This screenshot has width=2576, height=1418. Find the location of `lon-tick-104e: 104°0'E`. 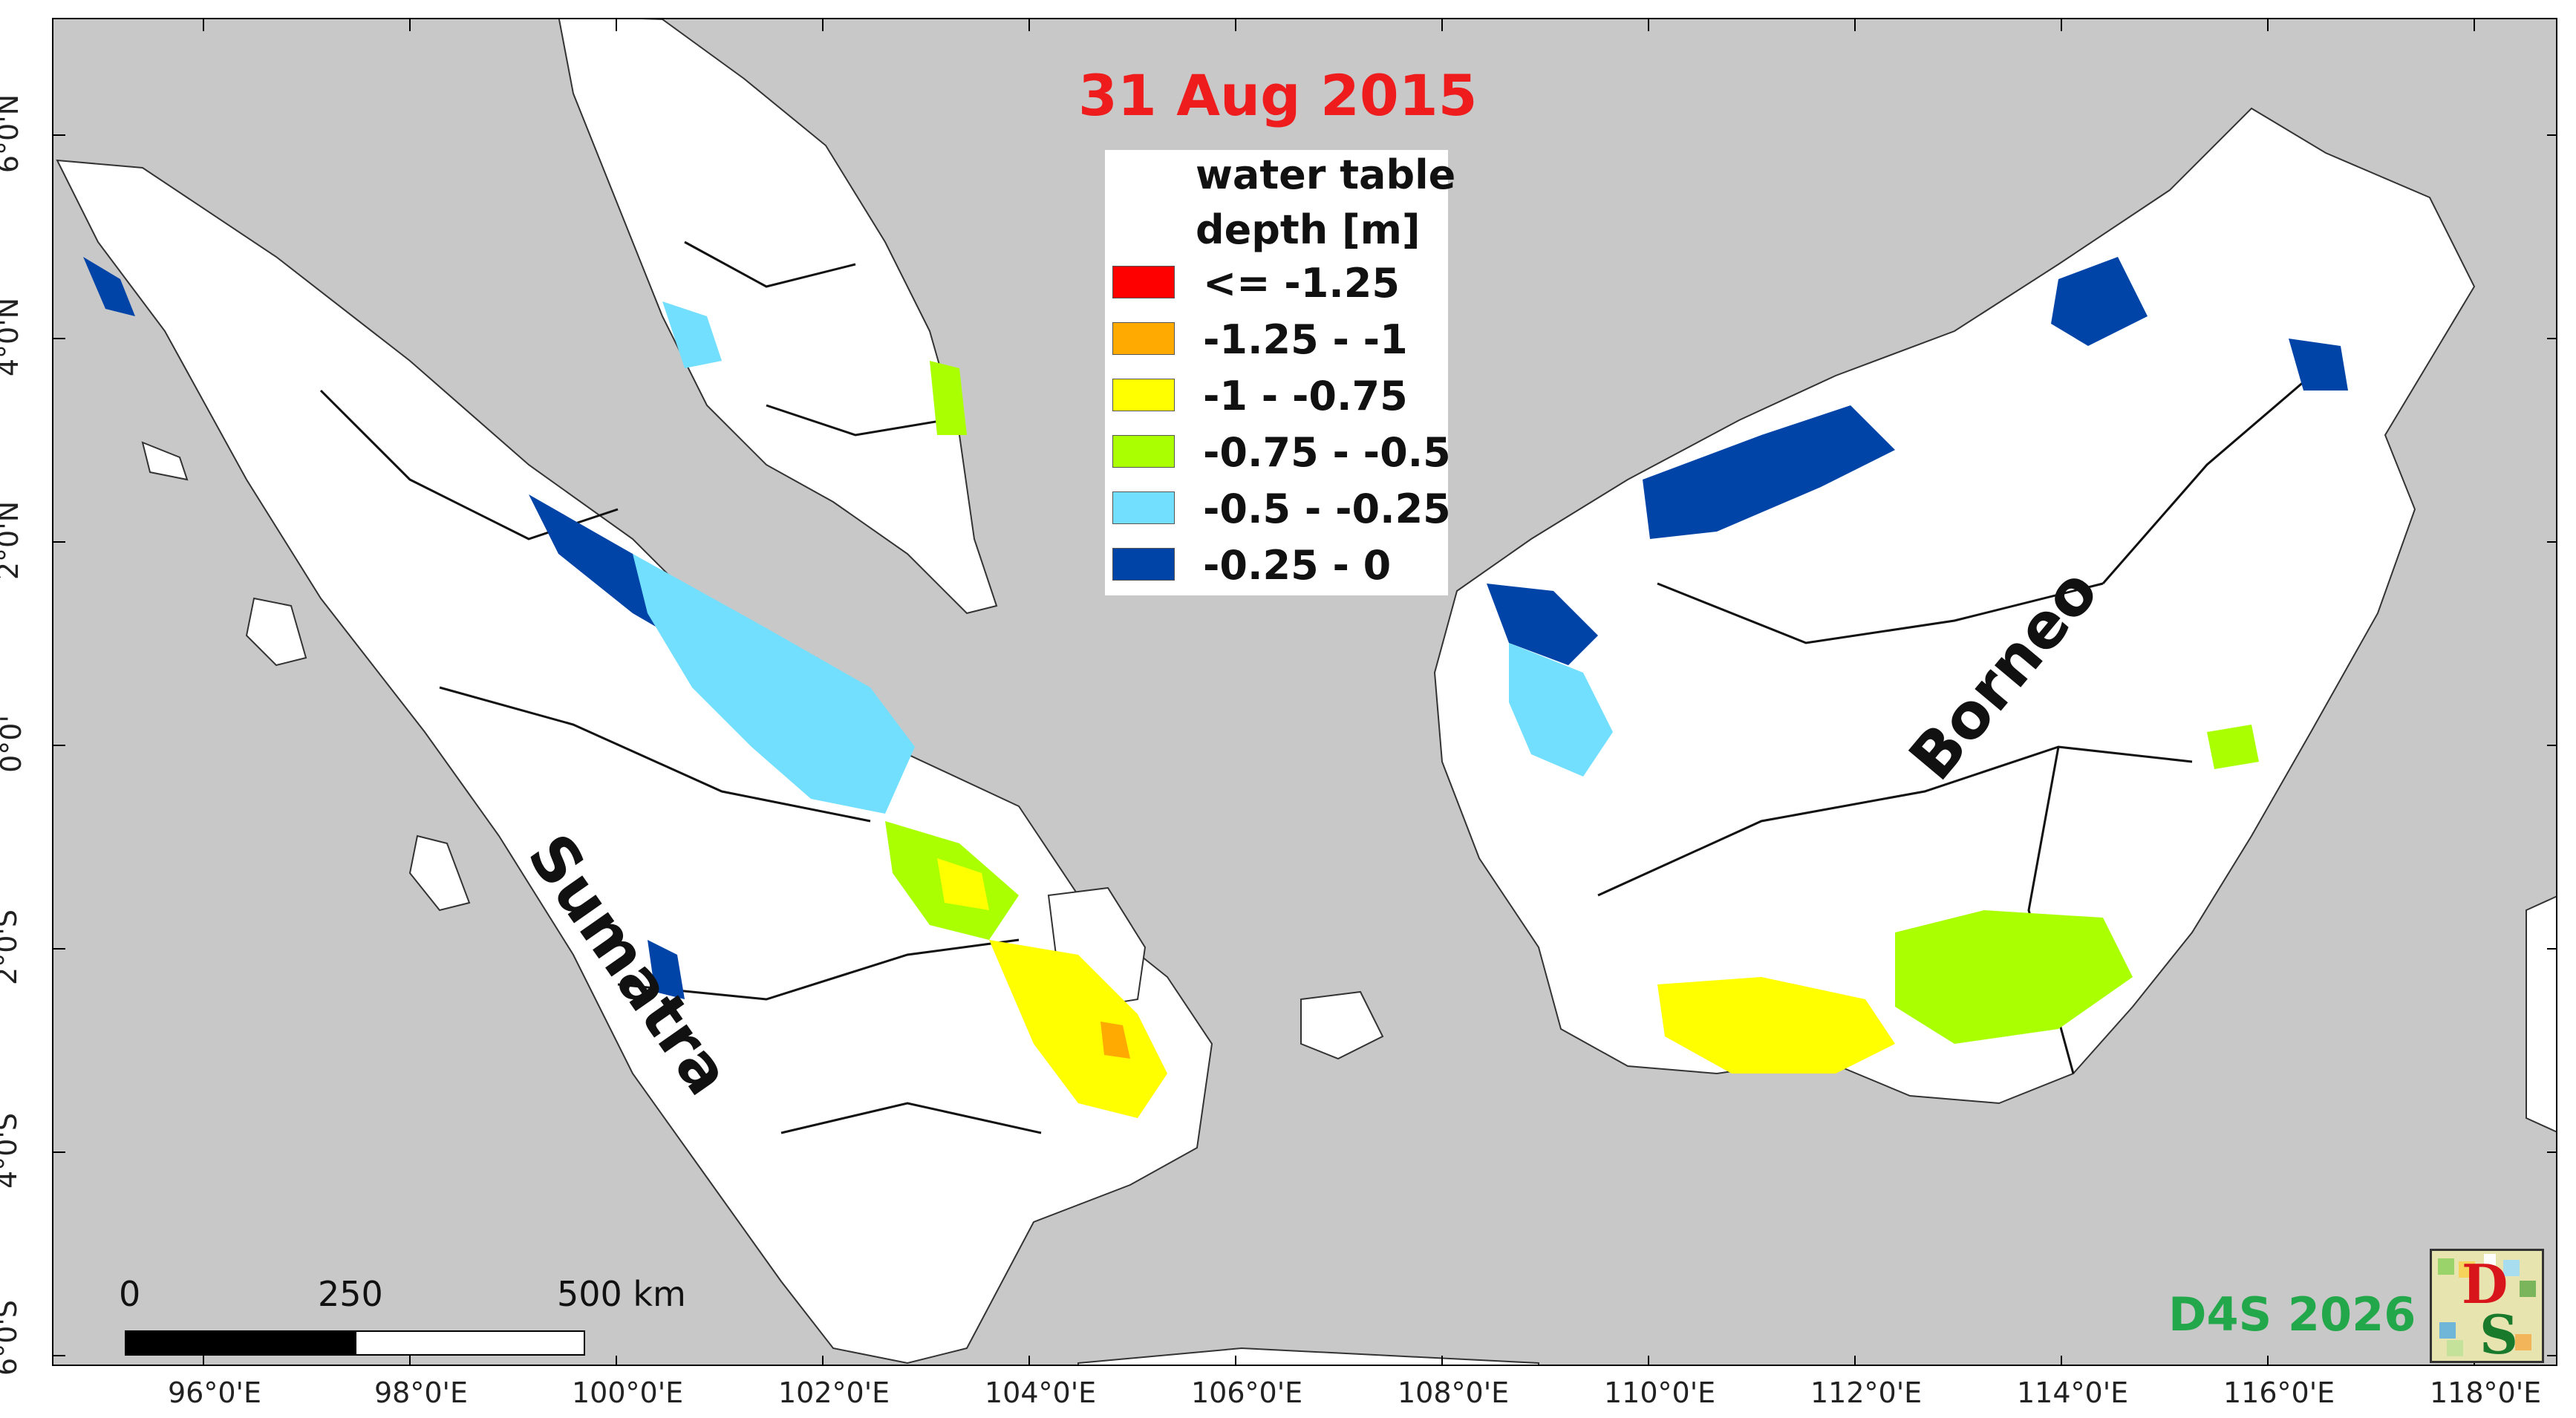

lon-tick-104e: 104°0'E is located at coordinates (1041, 1392).